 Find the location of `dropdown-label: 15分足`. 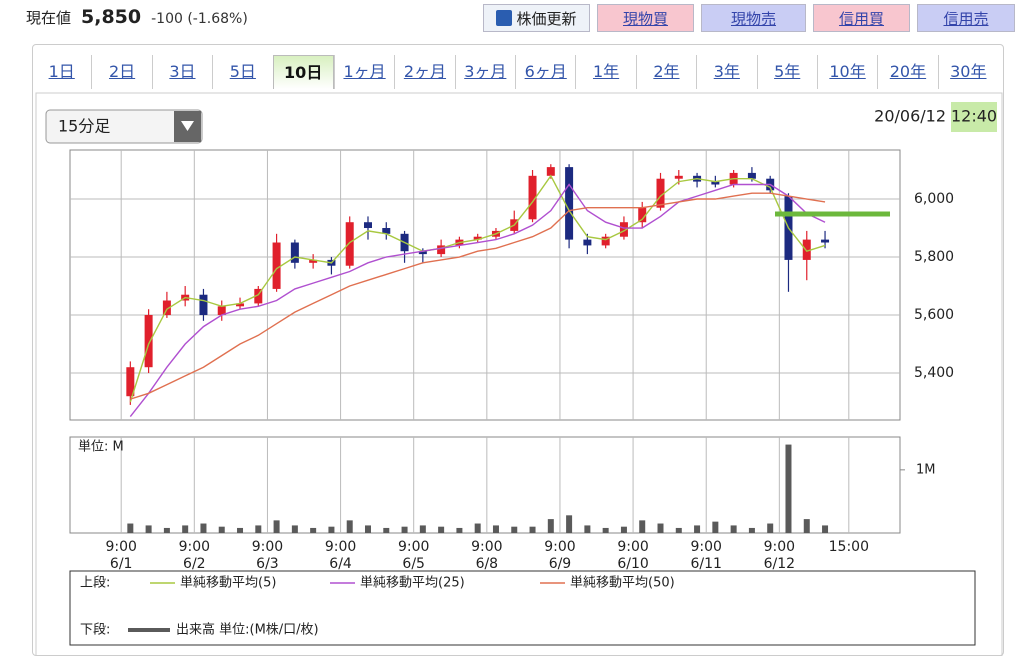

dropdown-label: 15分足 is located at coordinates (84, 126).